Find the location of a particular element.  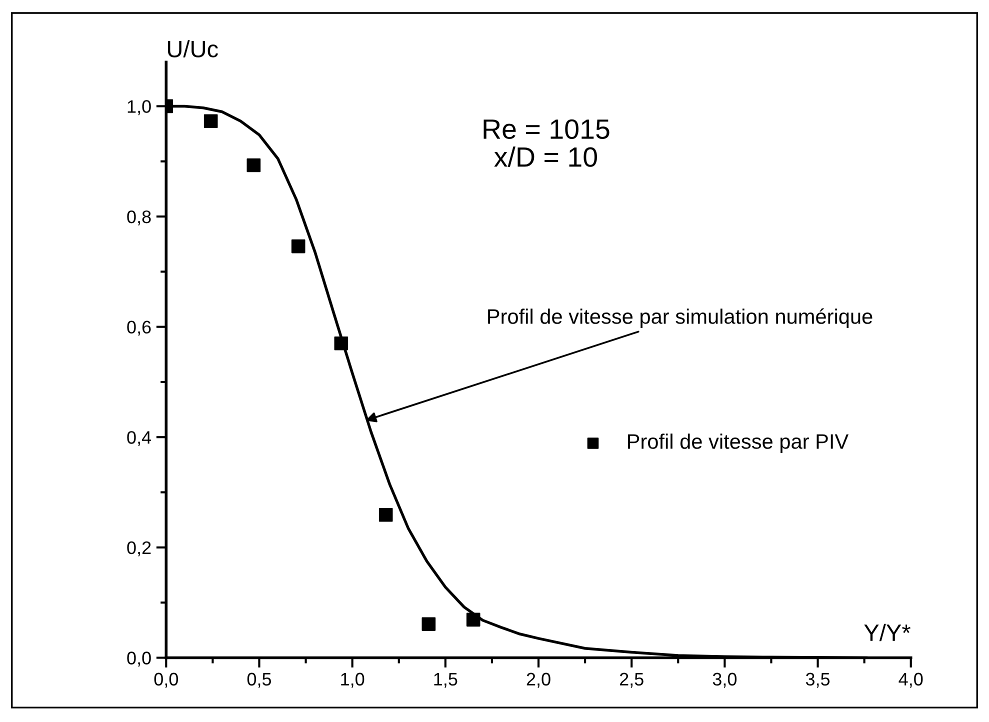

x-tick-label: 3,5 is located at coordinates (818, 680).